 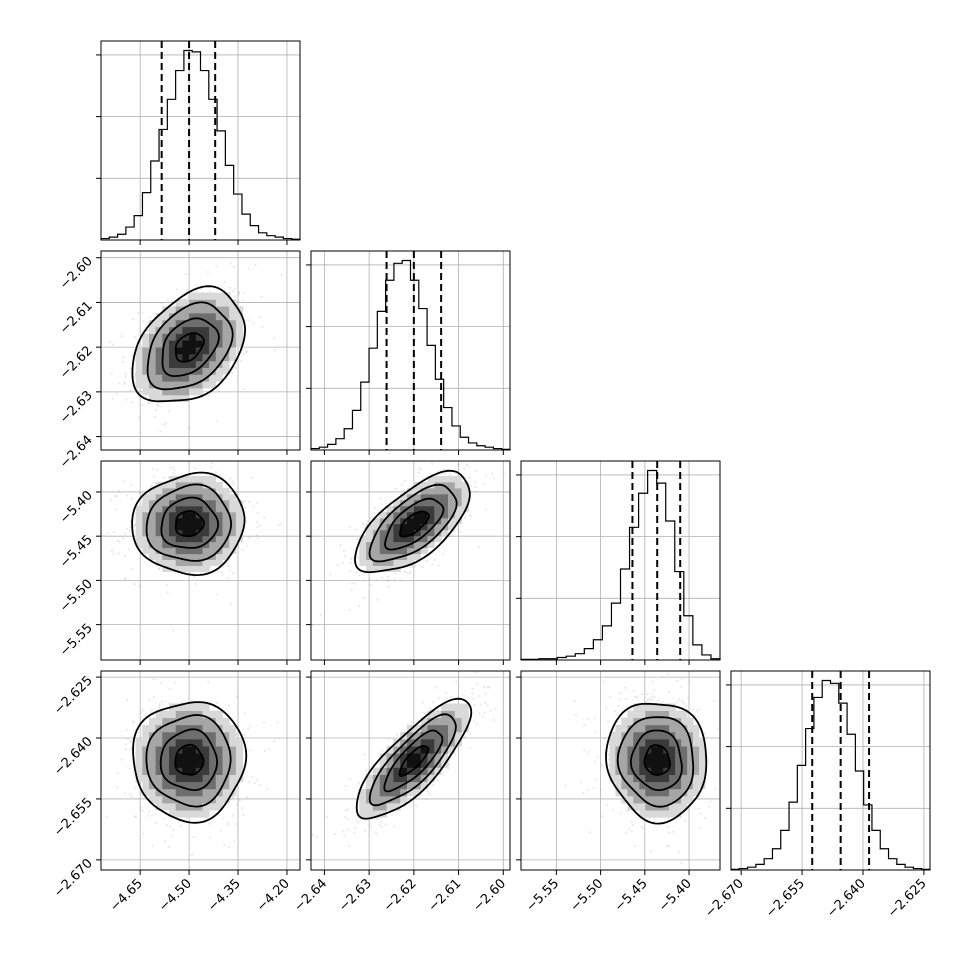 I want to click on contour-line, so click(x=188, y=761).